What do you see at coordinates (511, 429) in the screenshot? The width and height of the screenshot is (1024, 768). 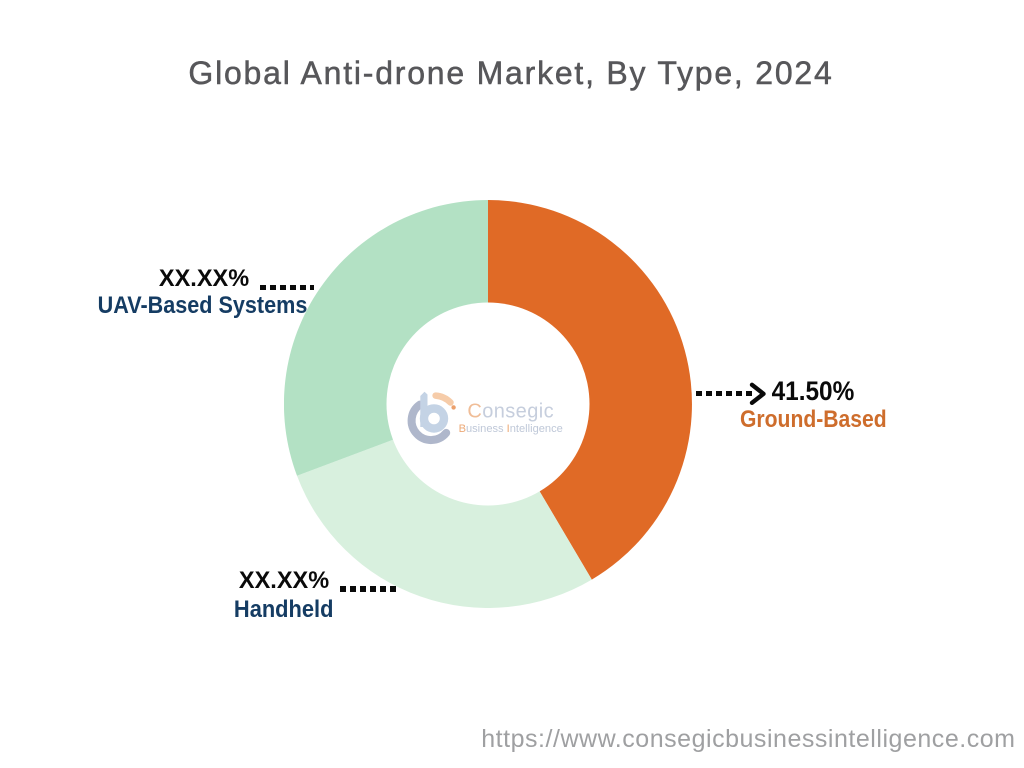 I see `svg-text: Business Intelligence` at bounding box center [511, 429].